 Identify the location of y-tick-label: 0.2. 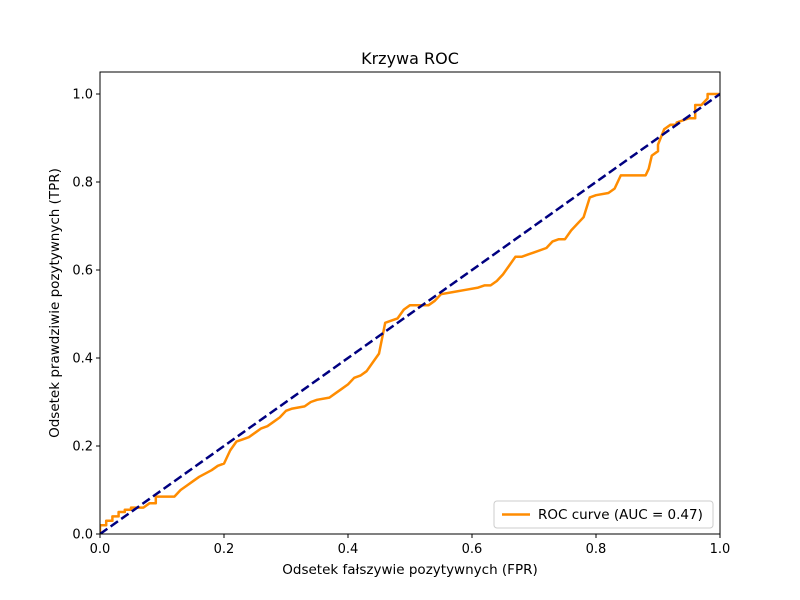
(82, 447).